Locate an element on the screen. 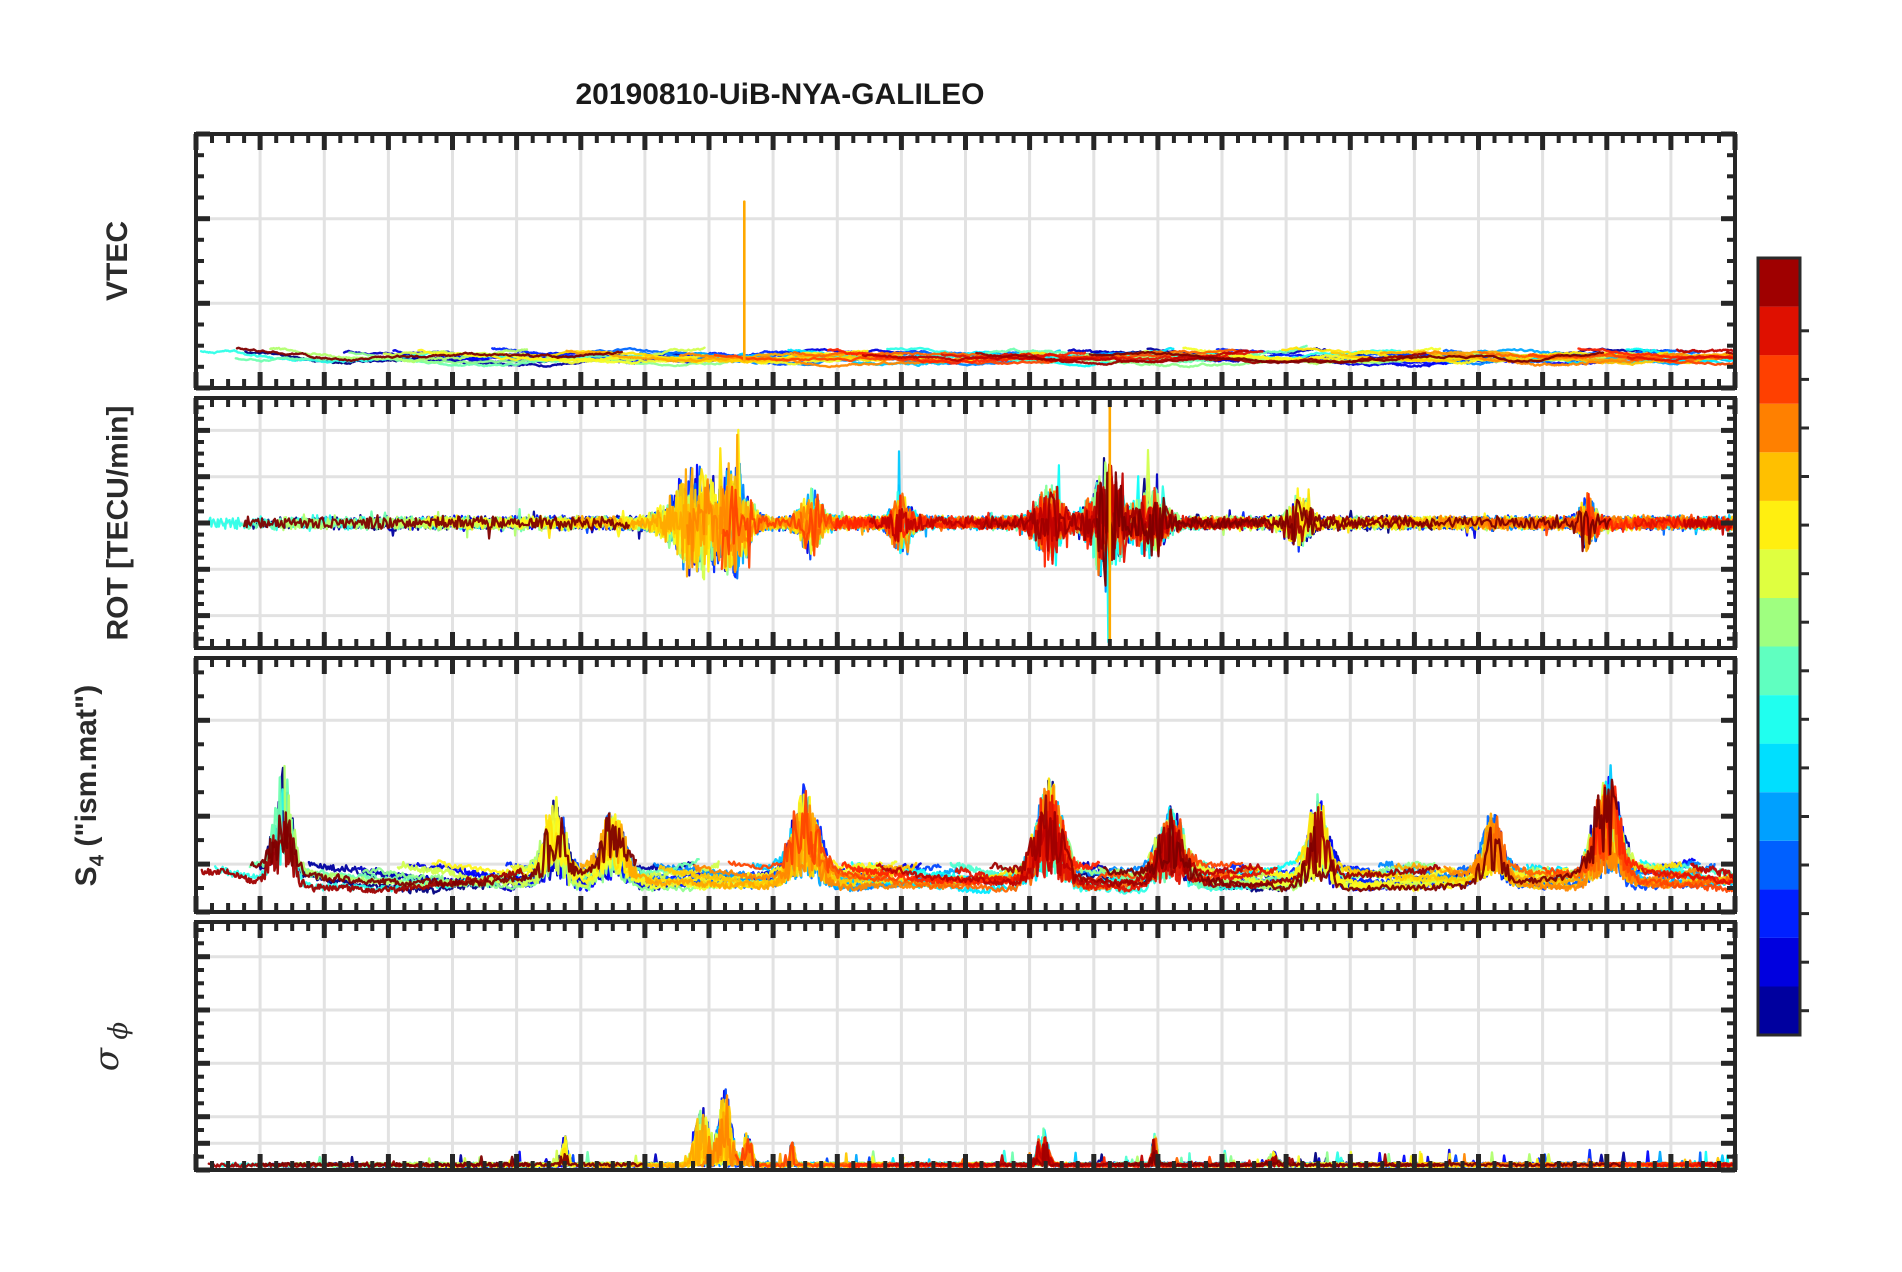  y-axis-title-sigphi: σ ϕ is located at coordinates (110, 1046).